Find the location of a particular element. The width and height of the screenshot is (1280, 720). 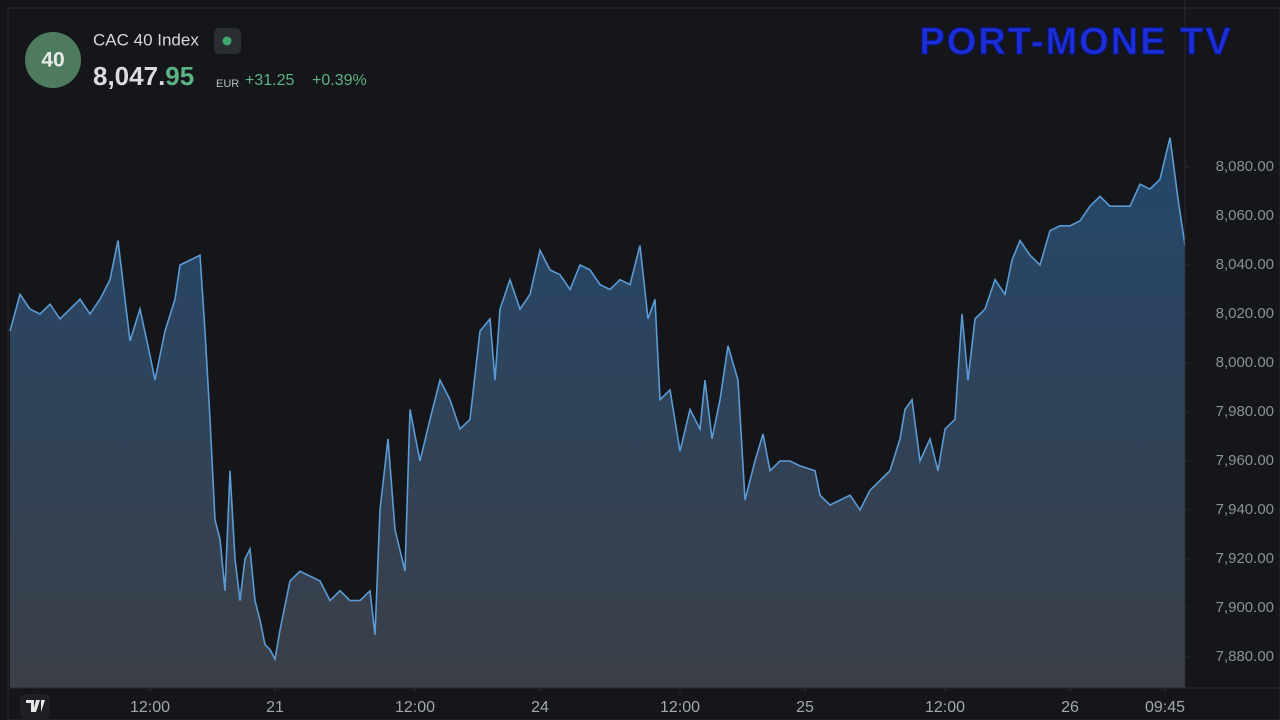

y-tick-label: 7,880.00 is located at coordinates (1245, 656).